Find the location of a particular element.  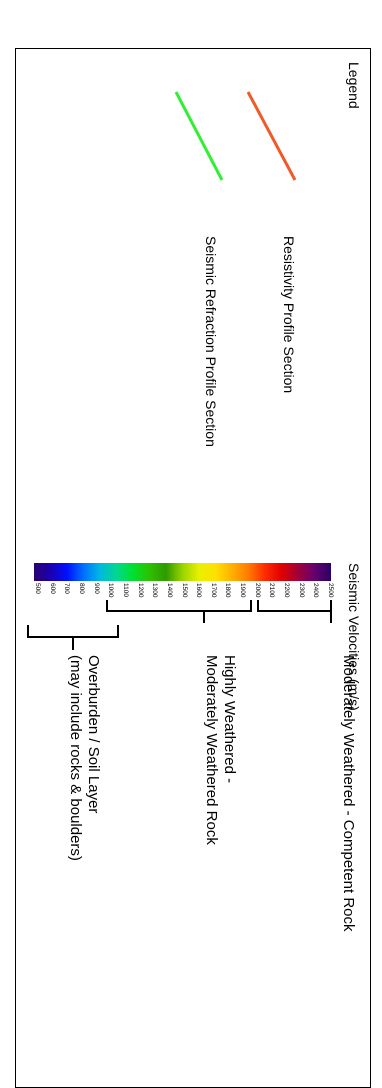

resistivity-line-symbol is located at coordinates (271, 136).